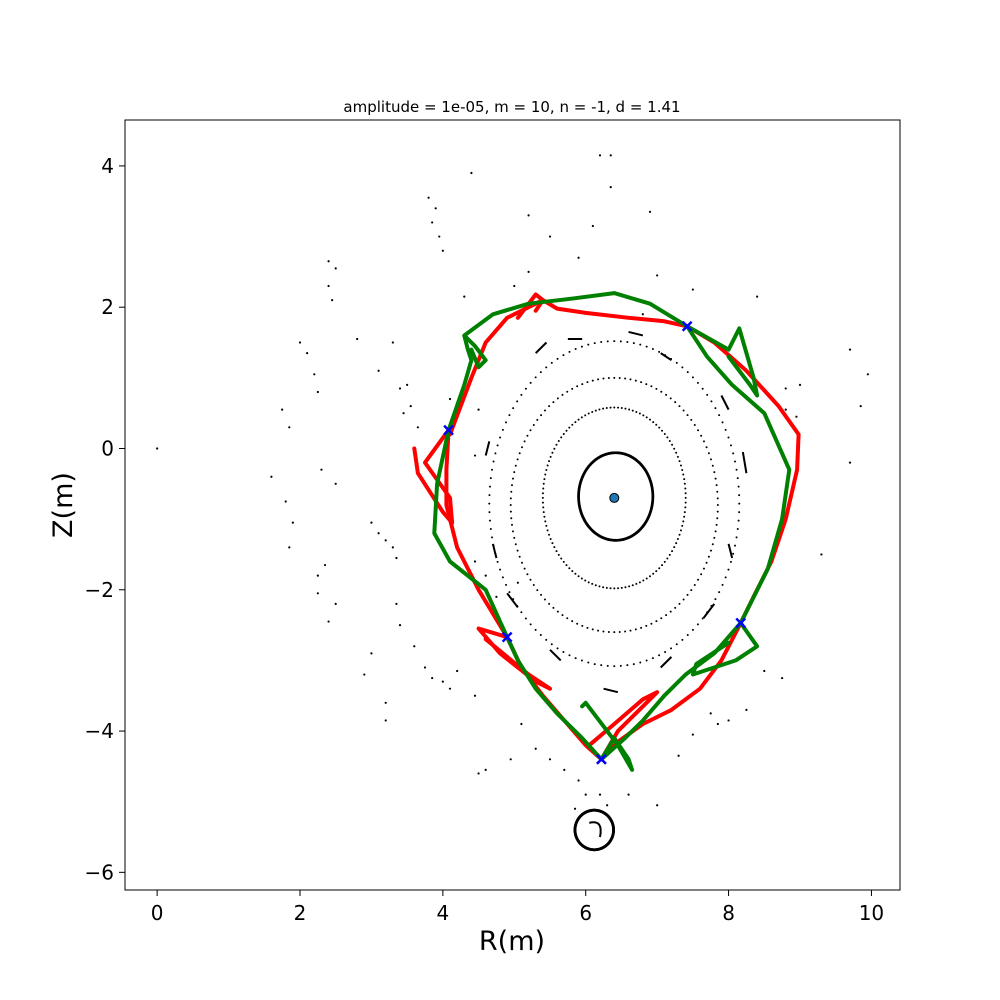  I want to click on green-manifold-lobe, so click(722, 361).